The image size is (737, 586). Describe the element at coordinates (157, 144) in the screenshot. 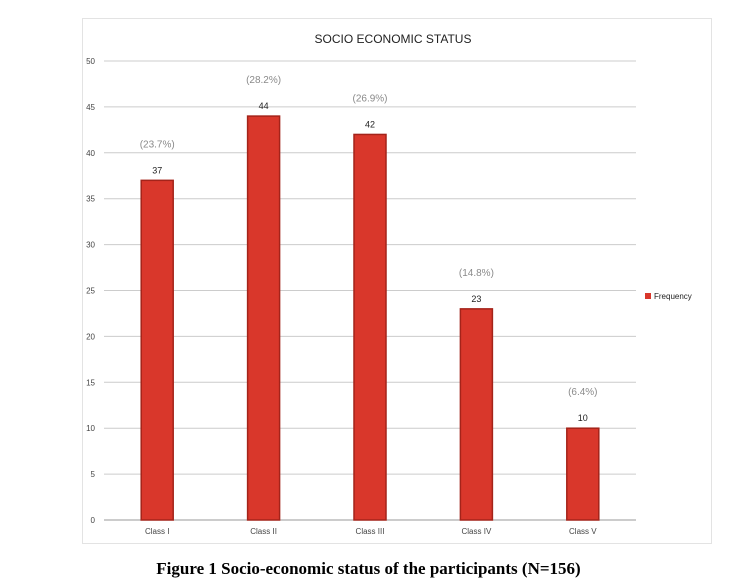

I see `bar-percent-label: (23.7%)` at that location.